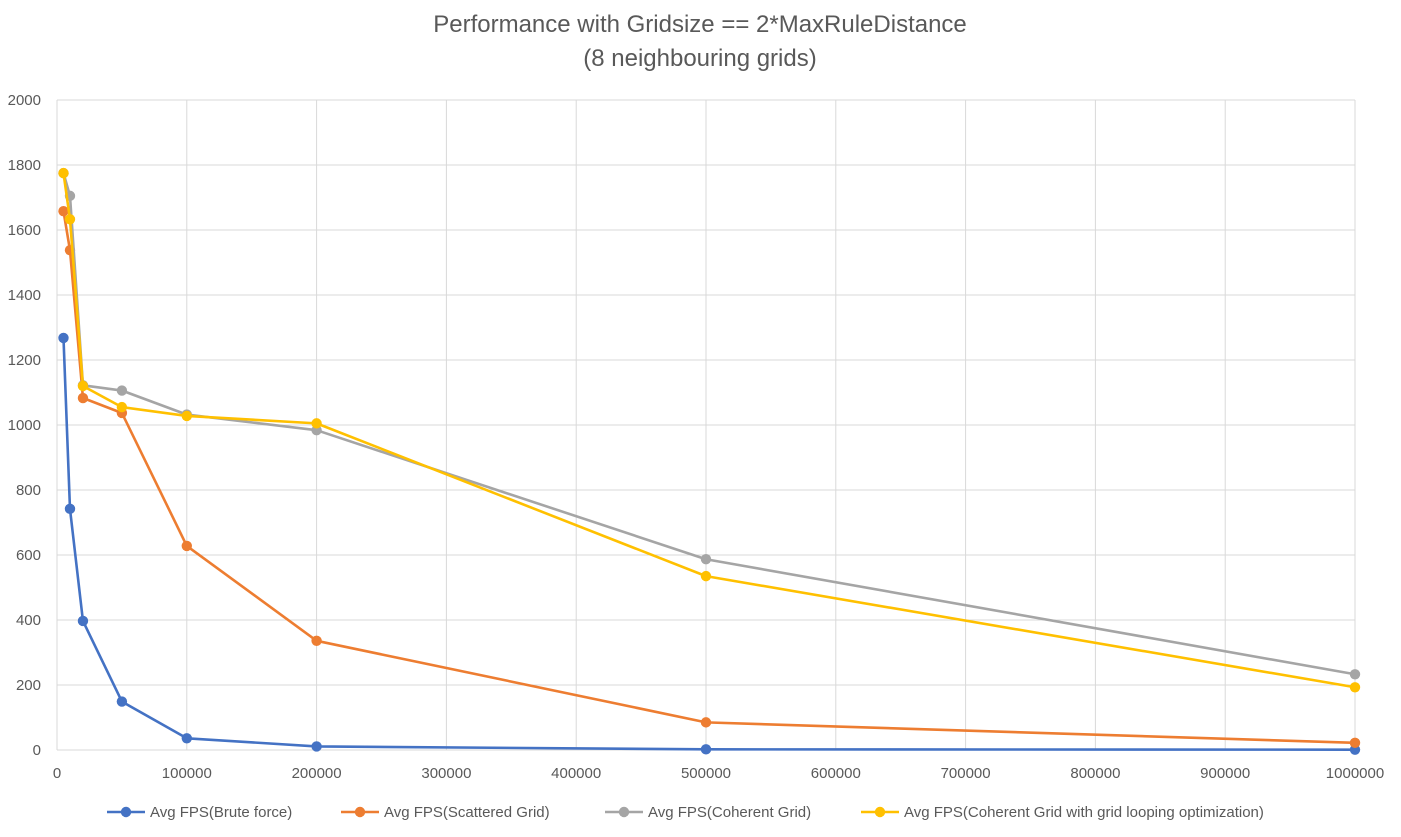 The height and width of the screenshot is (837, 1401). Describe the element at coordinates (57, 773) in the screenshot. I see `x-tick-label: 0` at that location.